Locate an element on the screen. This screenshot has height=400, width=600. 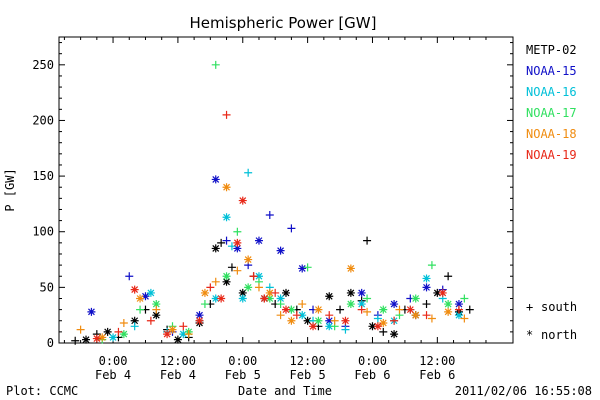
legend-entry-noaa-15: NOAA-15 is located at coordinates (551, 71).